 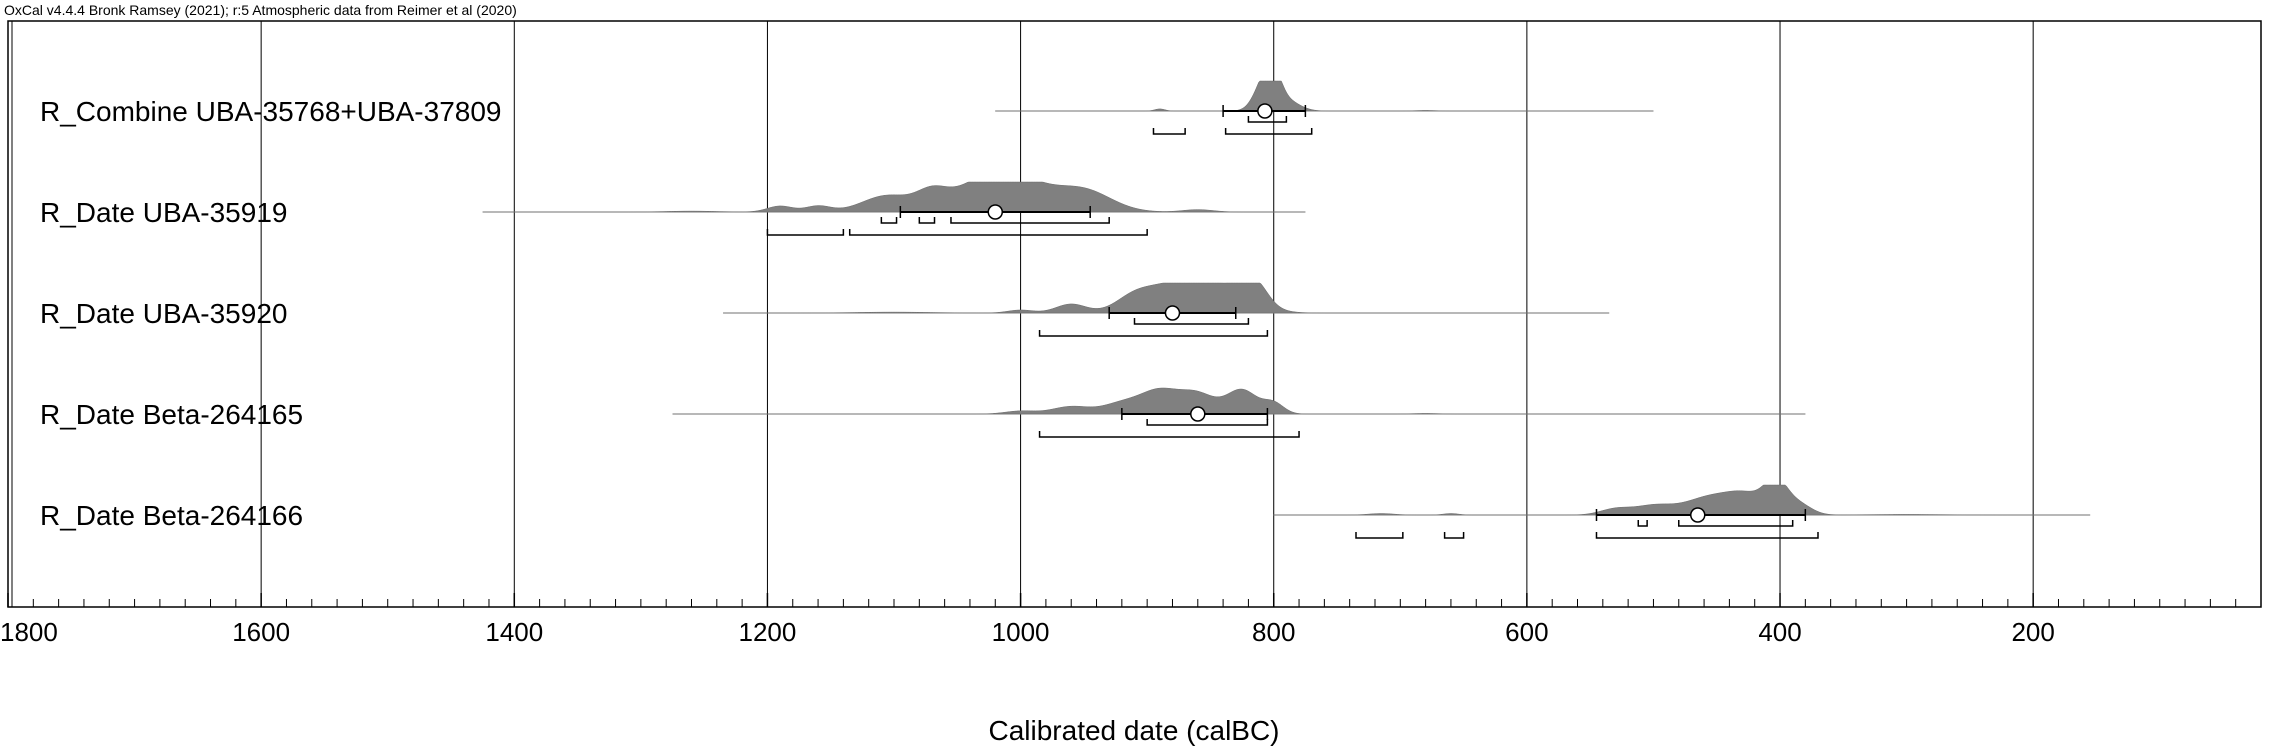 I want to click on series-2: R_Date UBA-35919, so click(x=673, y=208).